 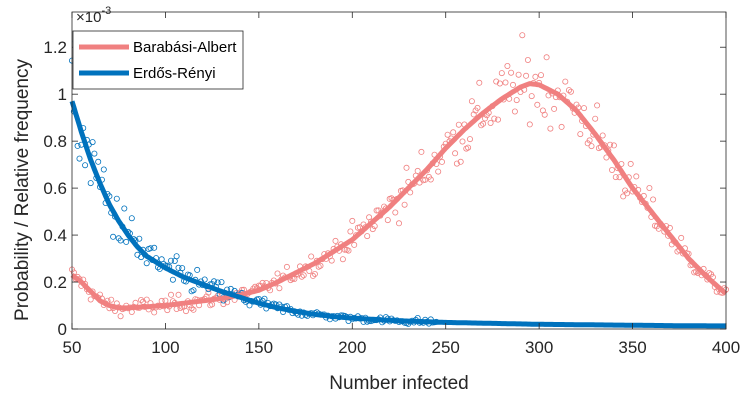 I want to click on y-tick-label: 1.2, so click(x=55, y=47).